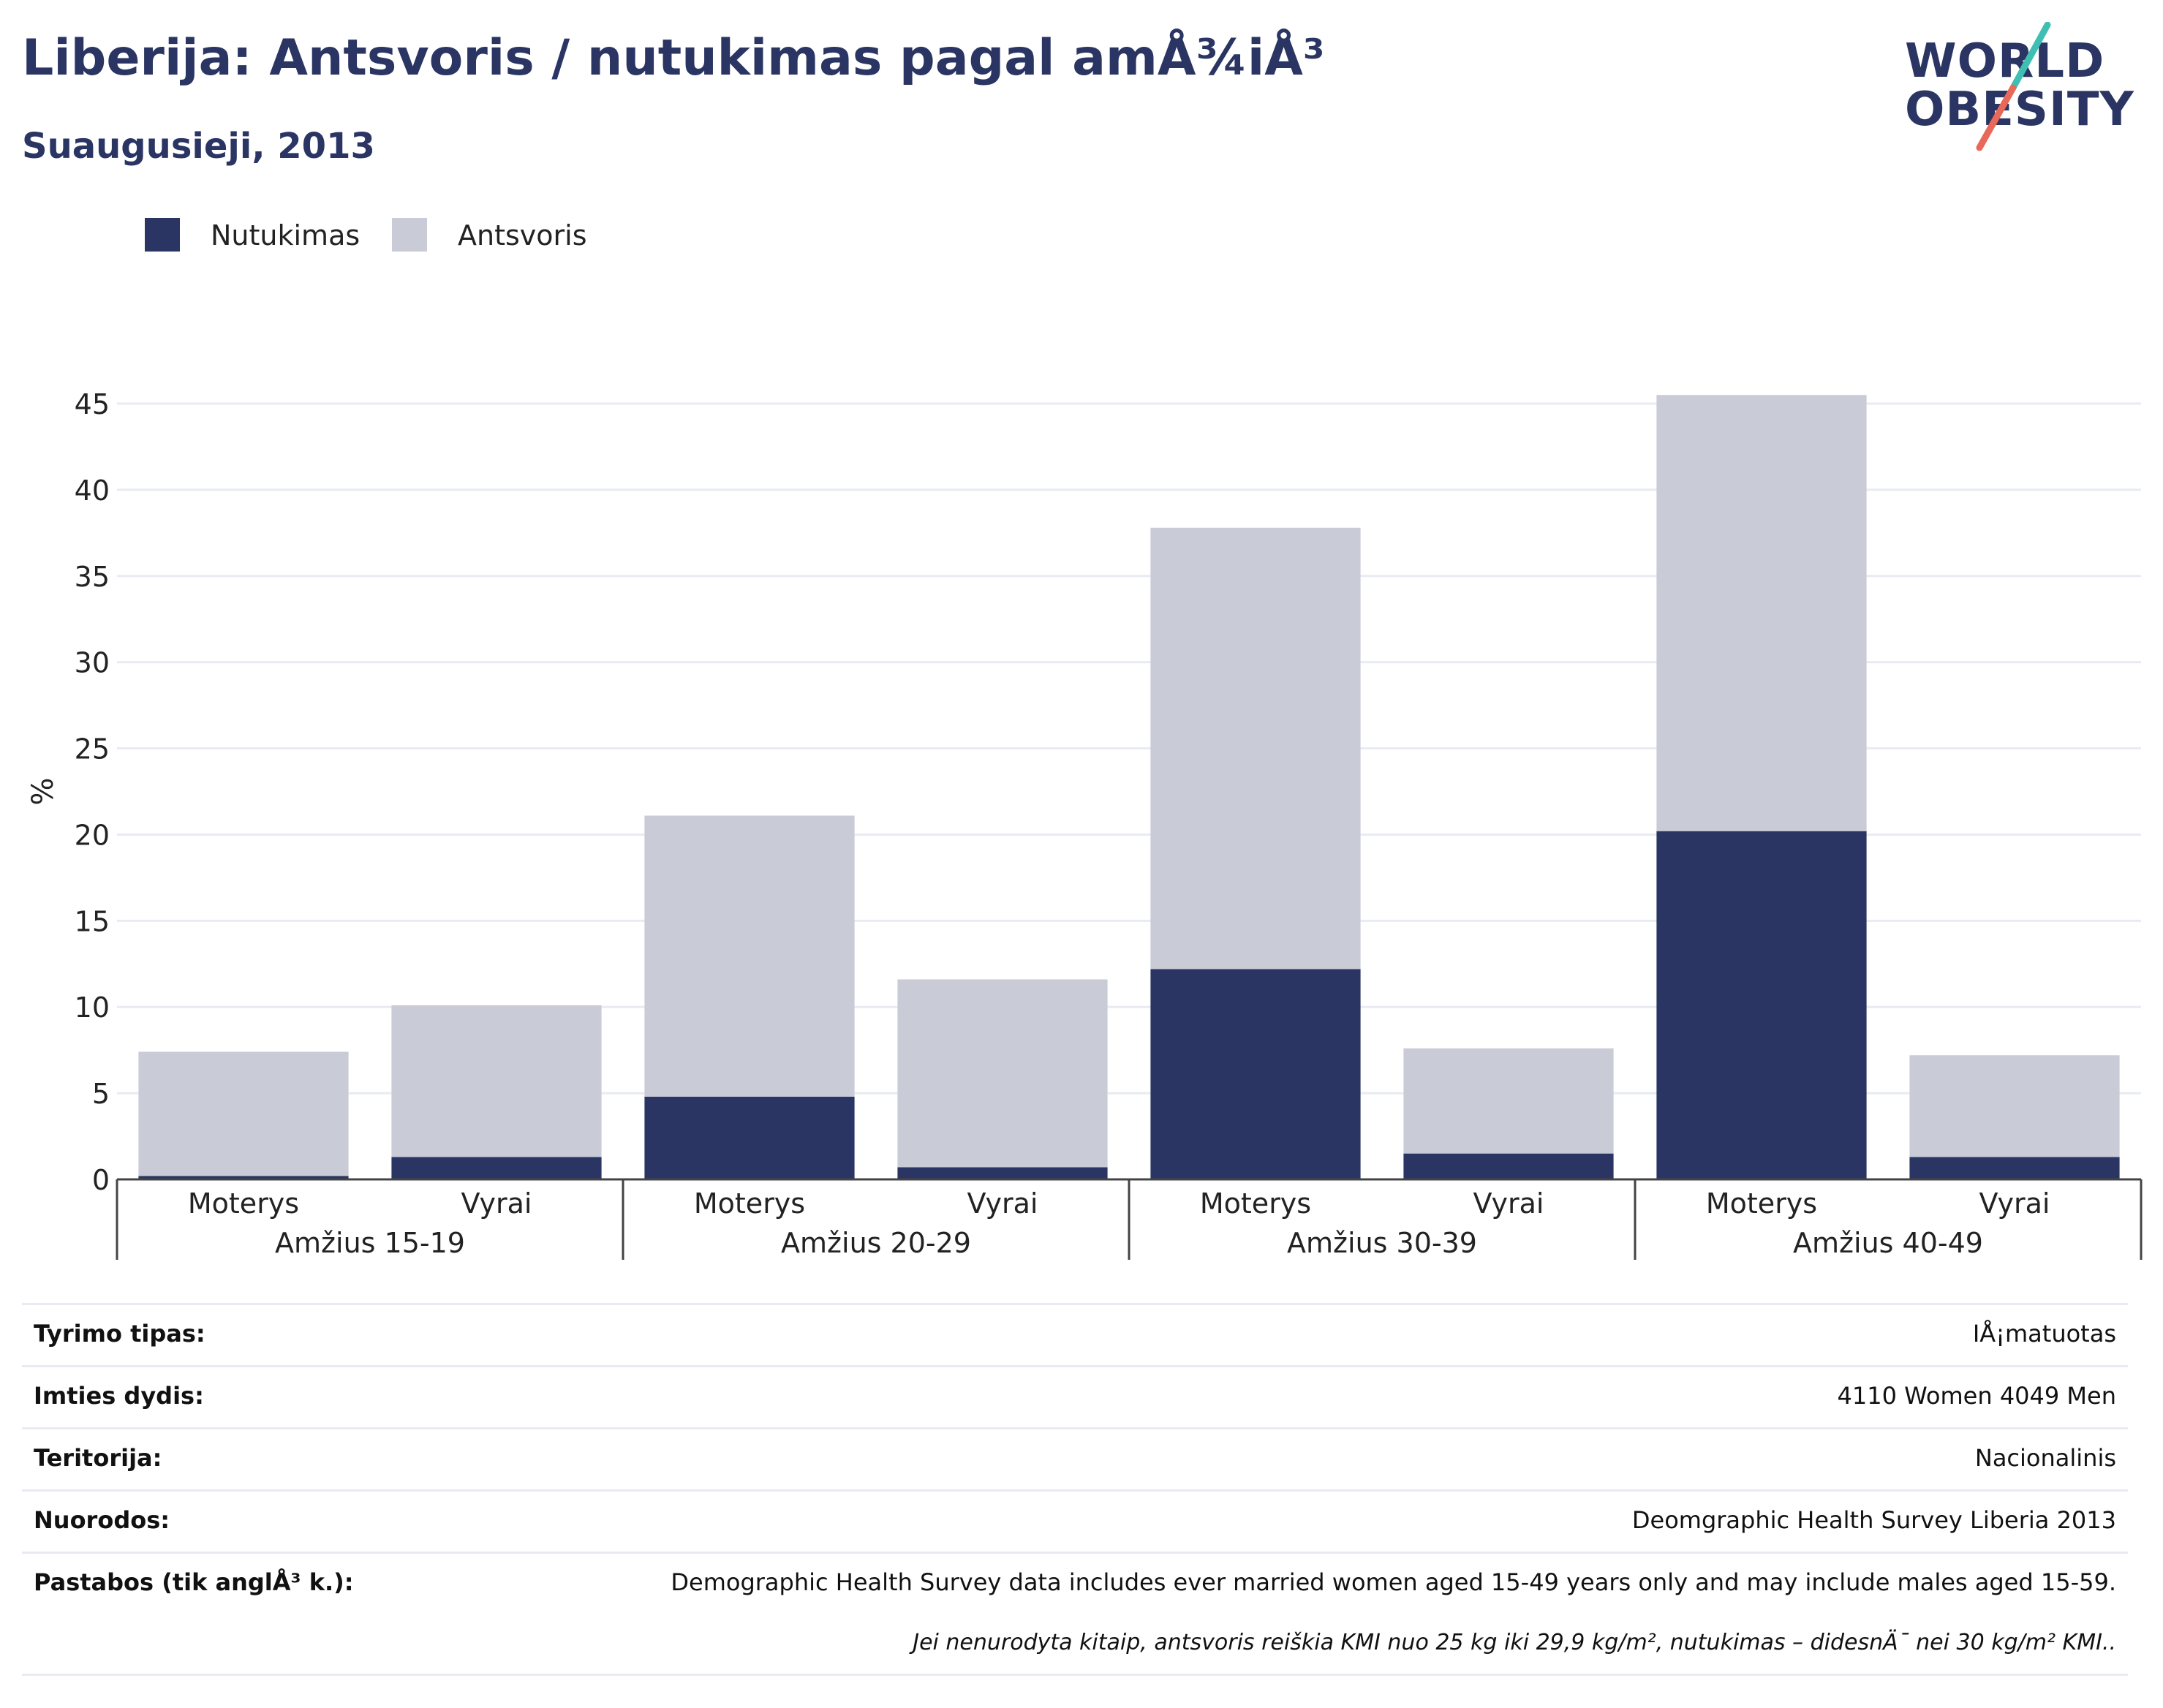 The image size is (2163, 1708). Describe the element at coordinates (1075, 1334) in the screenshot. I see `meta-row-survey-type: Tyrimo tipas: IÅ¡matuotas` at that location.